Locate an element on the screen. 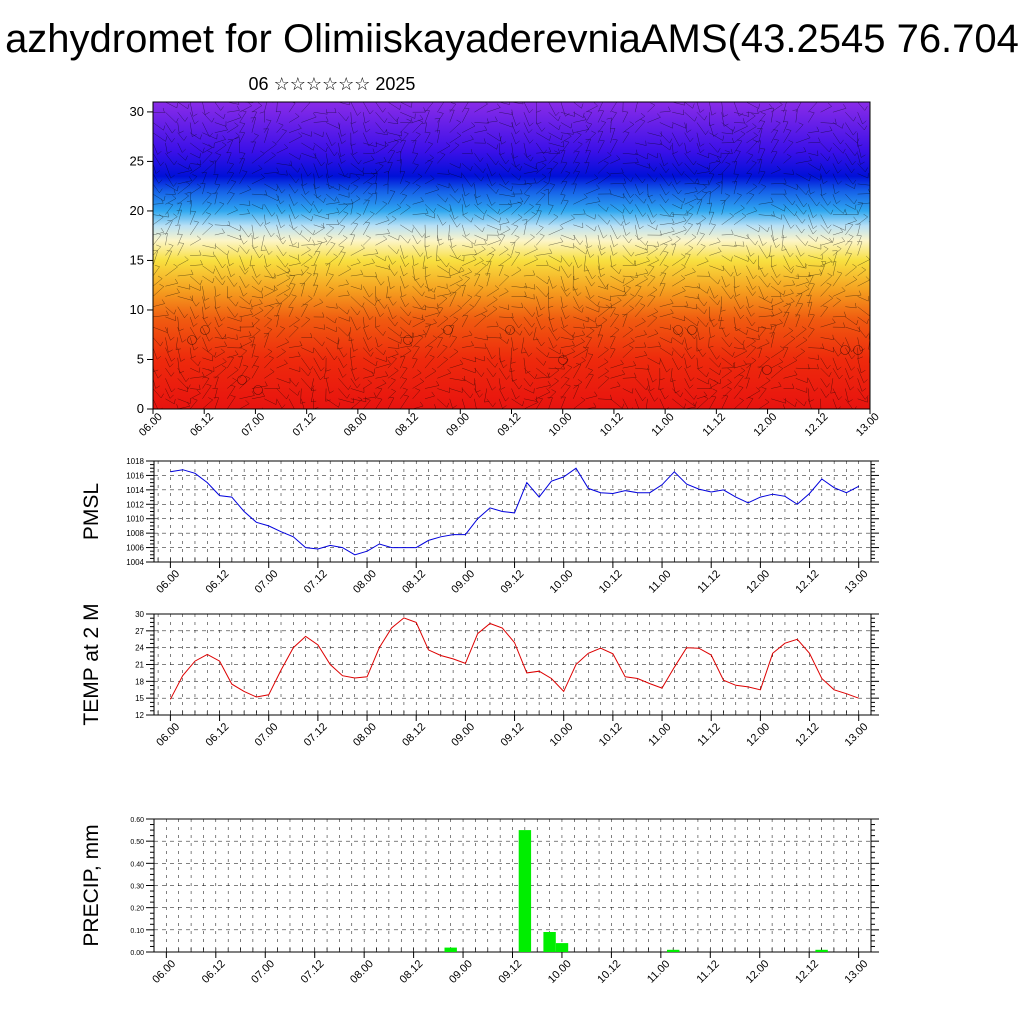  calm-wind-circle is located at coordinates (242, 380).